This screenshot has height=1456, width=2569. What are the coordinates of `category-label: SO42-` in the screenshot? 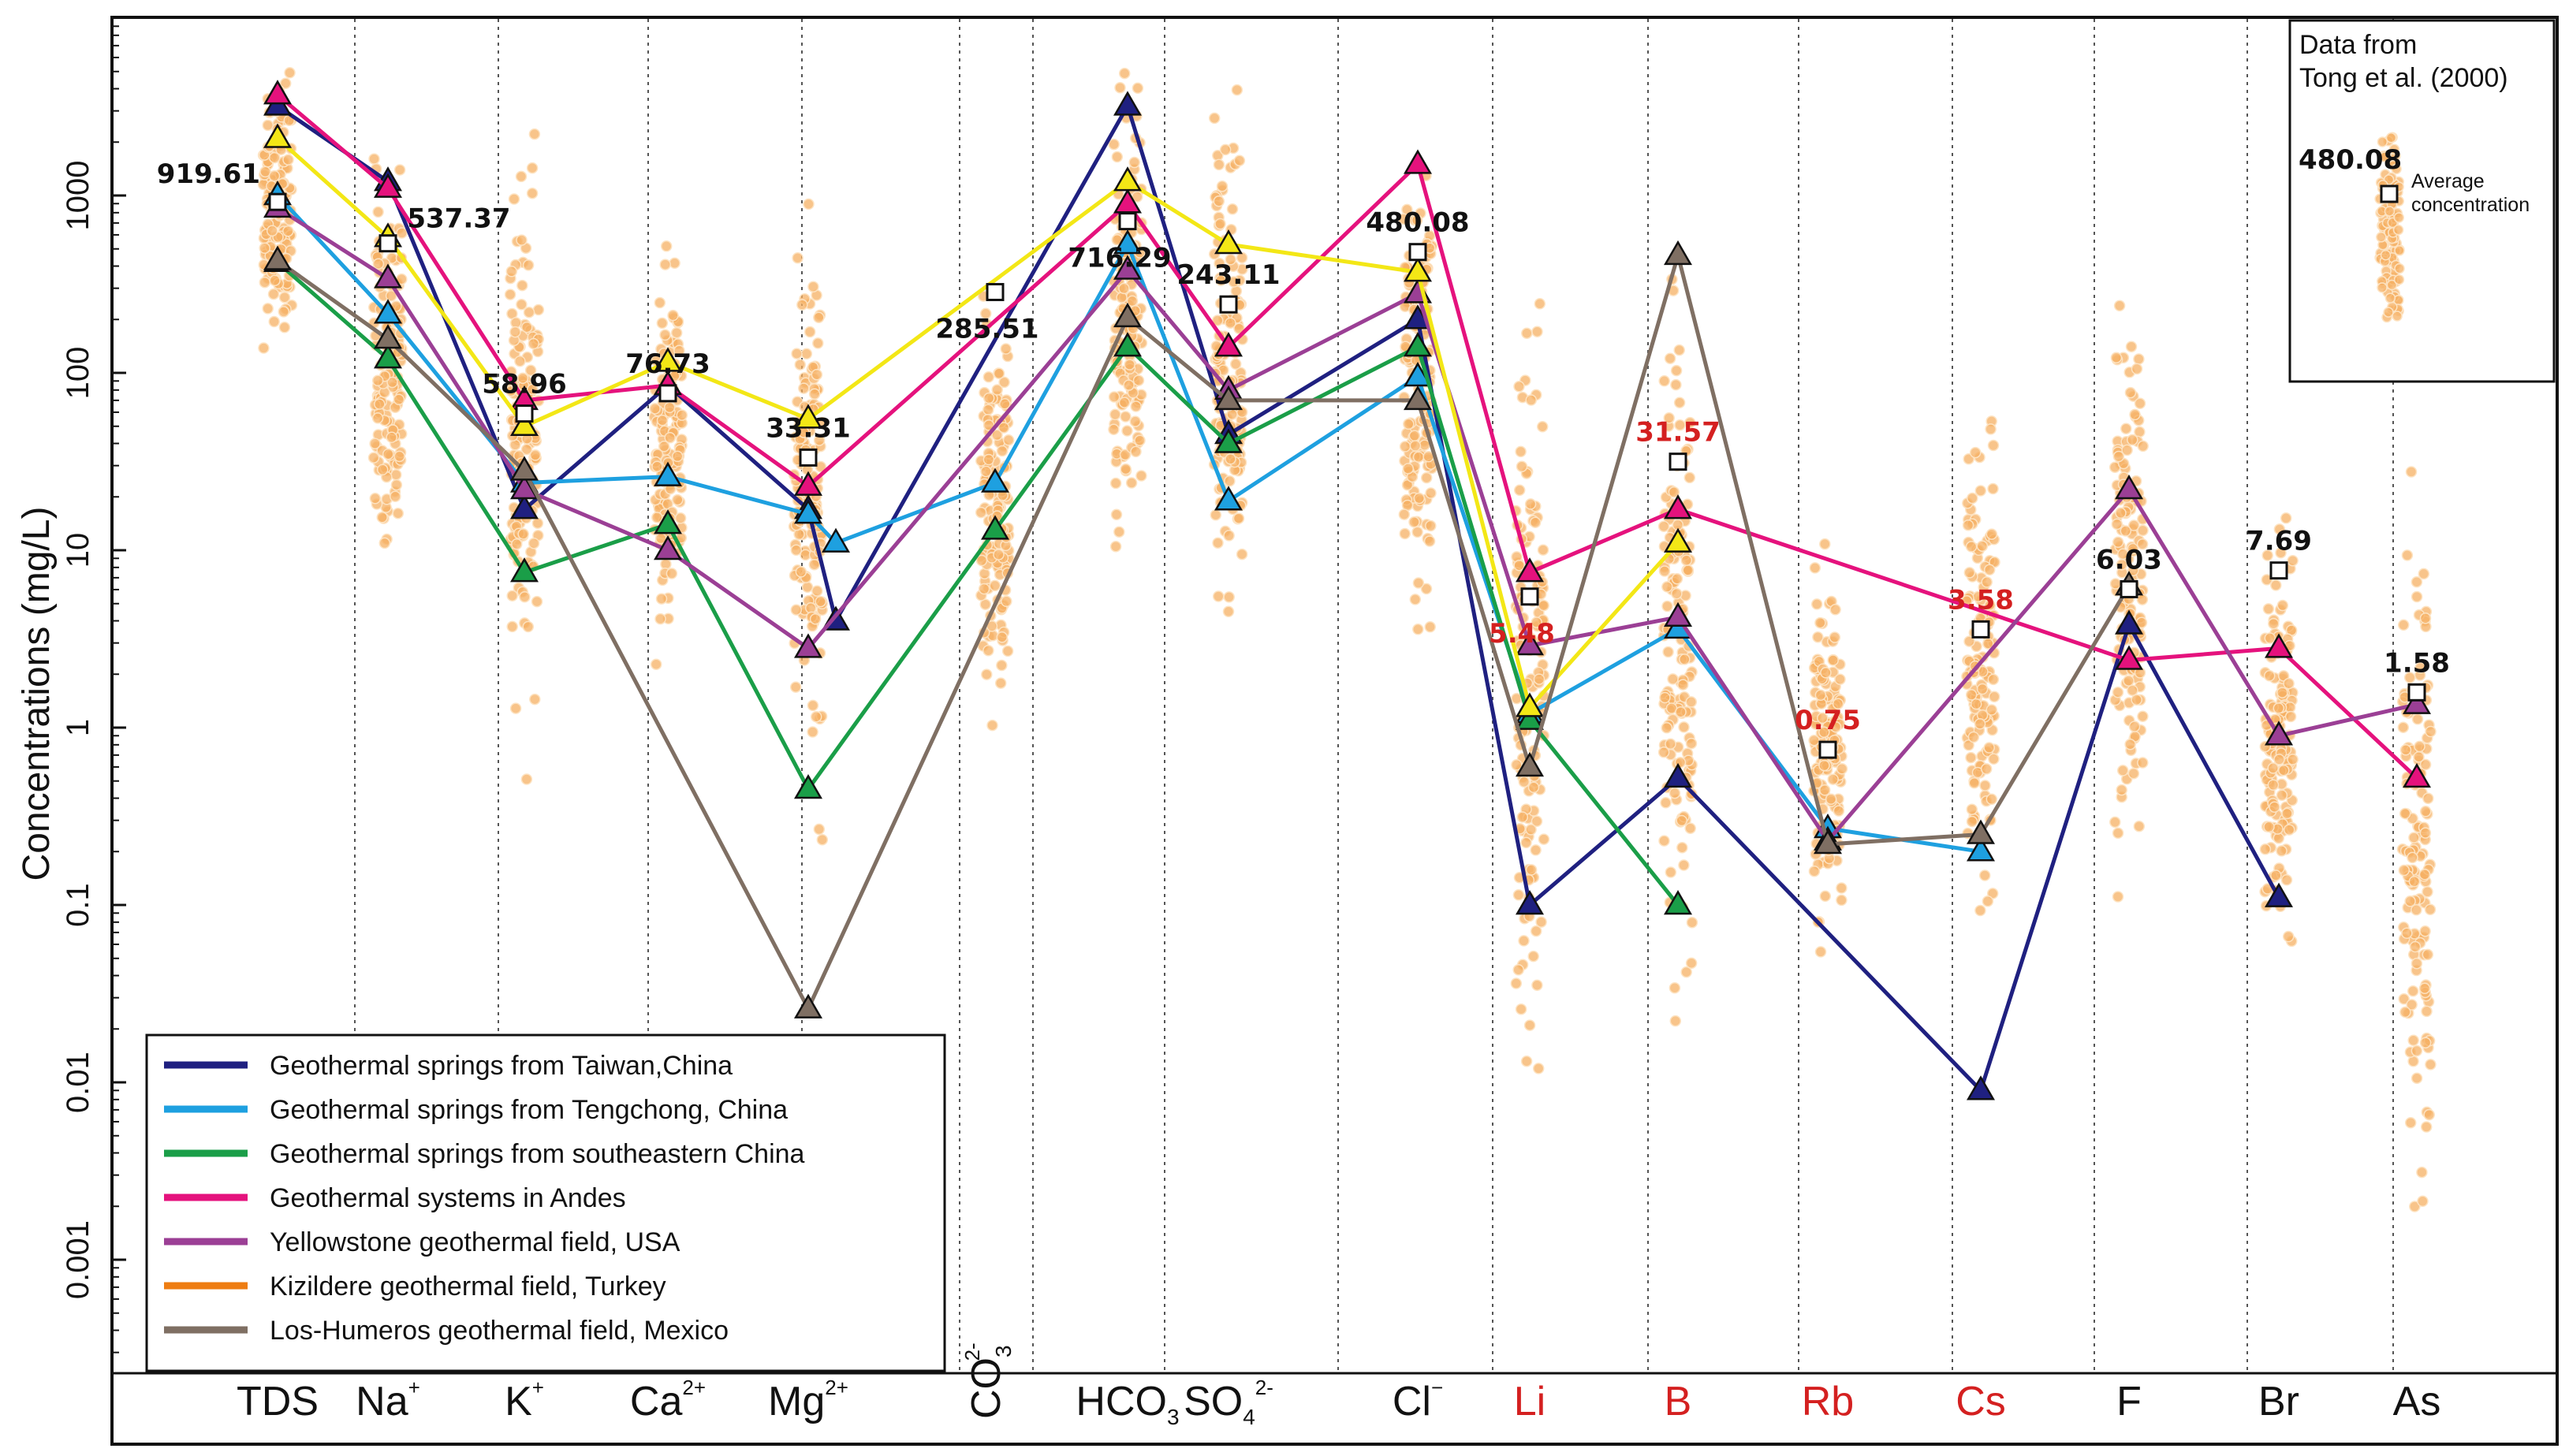 It's located at (1228, 1402).